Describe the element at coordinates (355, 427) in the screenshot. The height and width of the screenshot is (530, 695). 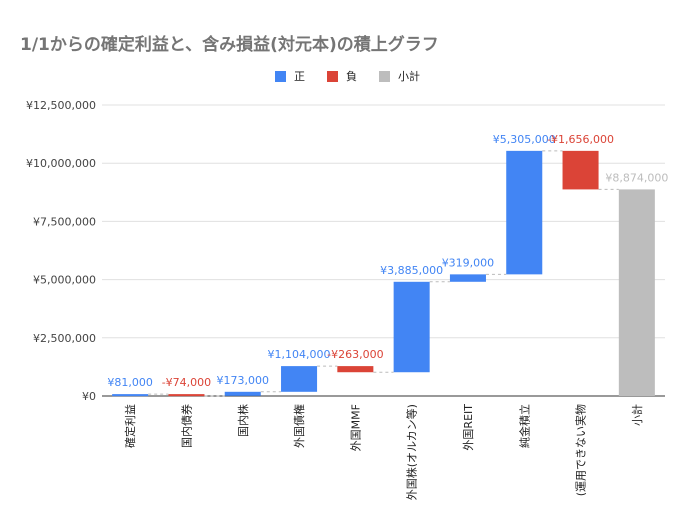
I see `x-tick-label: 外国MMF` at that location.